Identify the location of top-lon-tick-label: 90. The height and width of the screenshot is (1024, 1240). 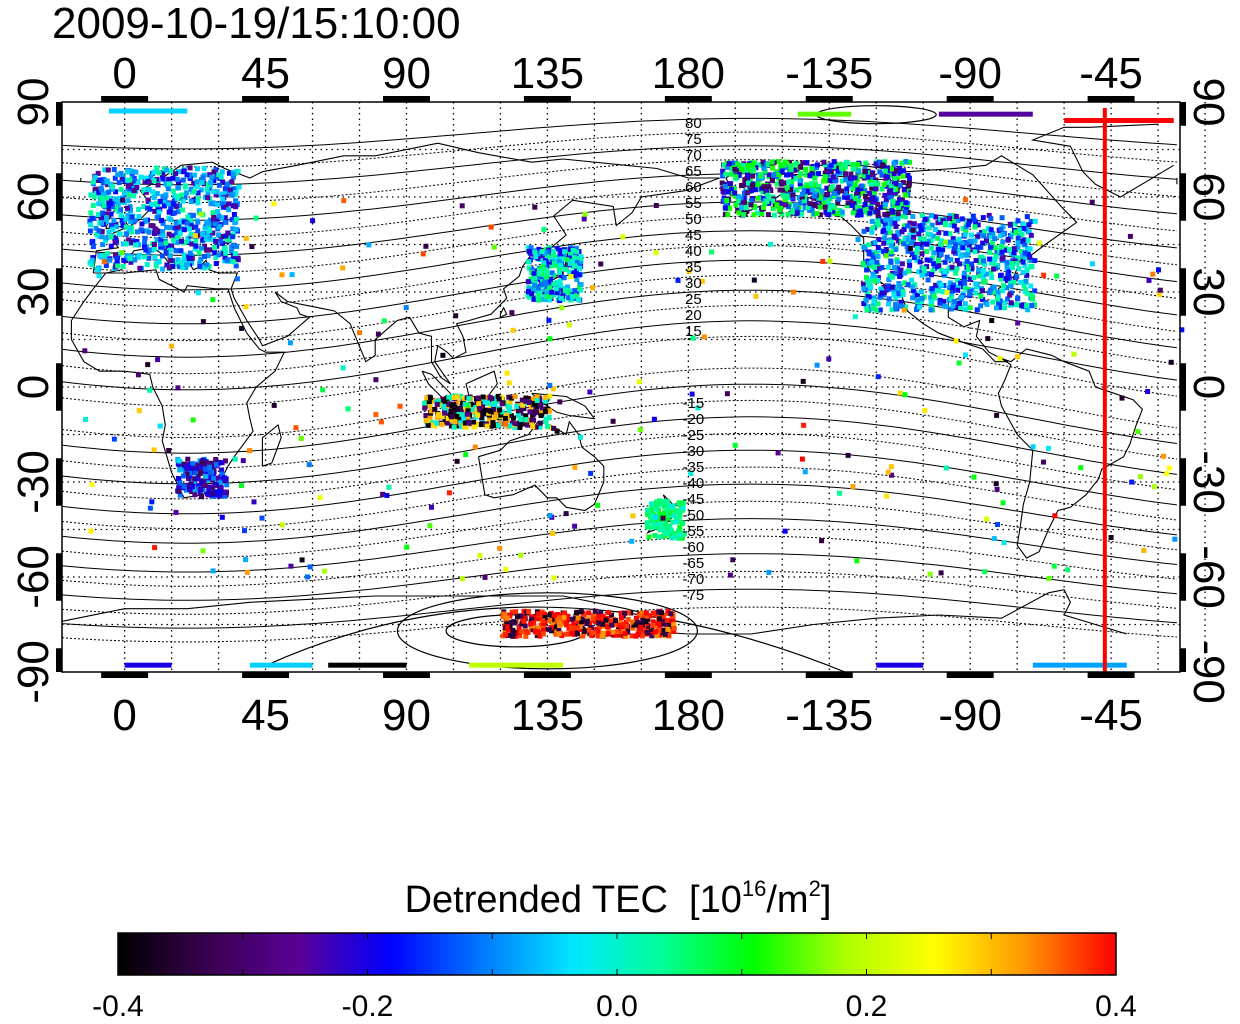
(406, 73).